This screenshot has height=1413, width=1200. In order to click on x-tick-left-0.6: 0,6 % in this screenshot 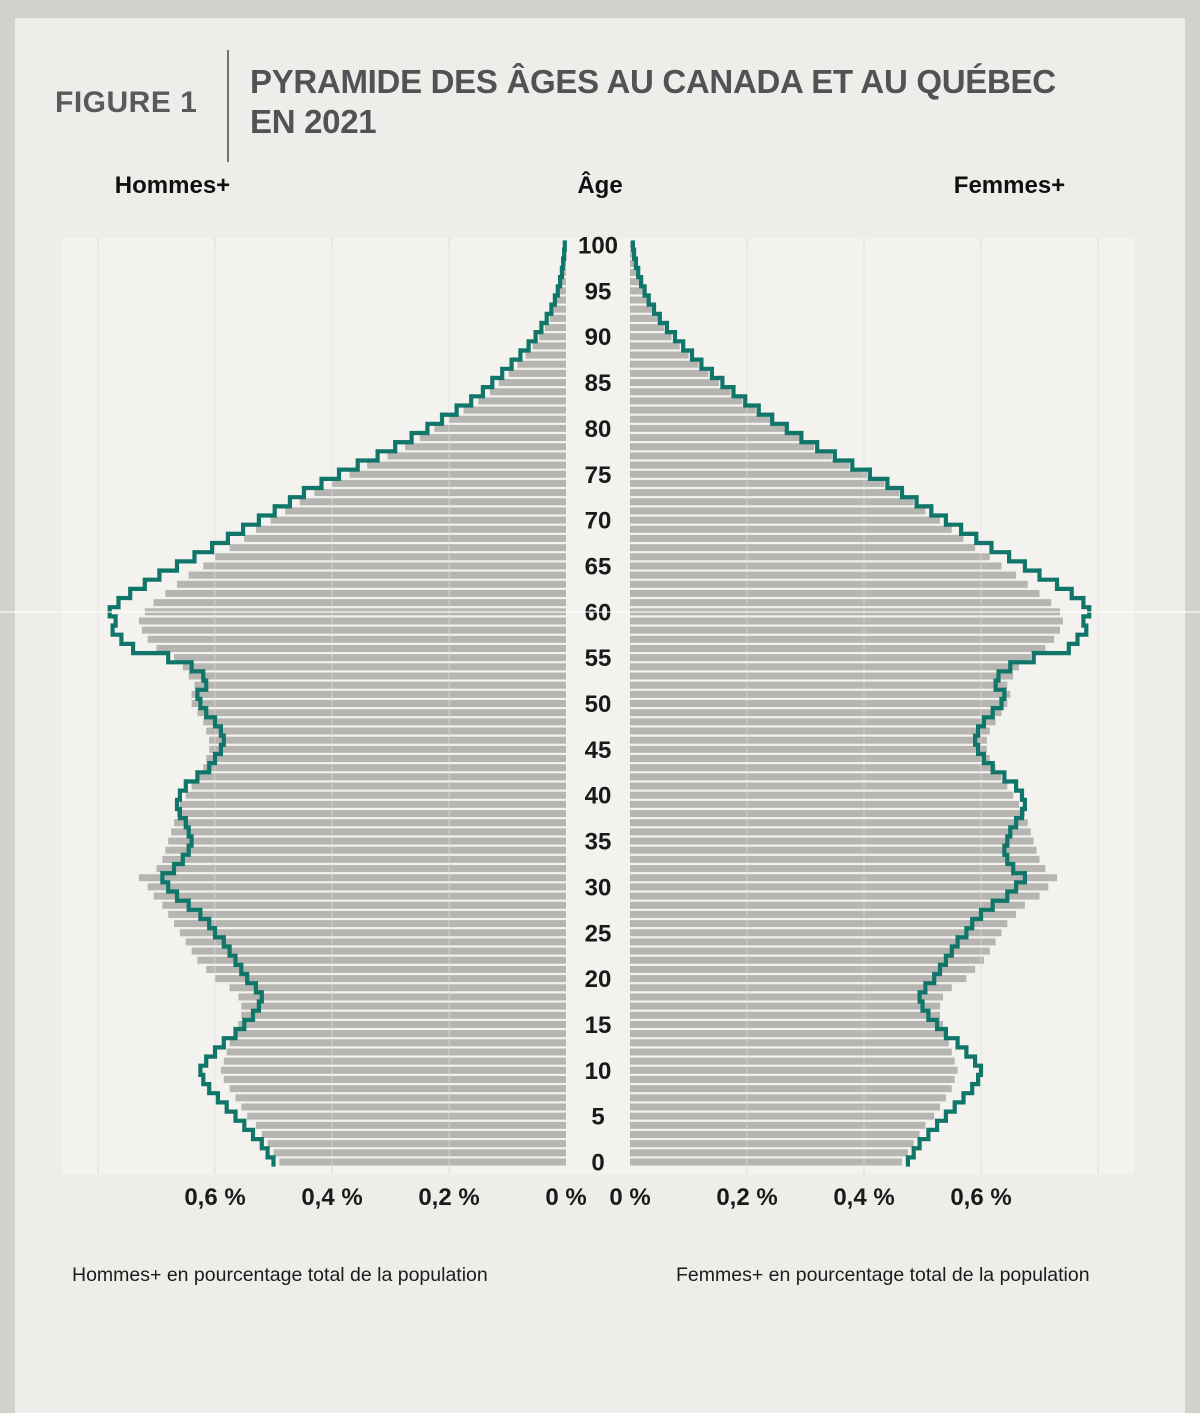, I will do `click(214, 1197)`.